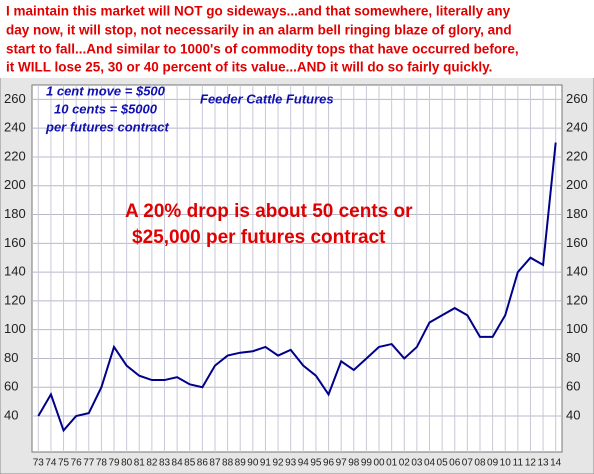 This screenshot has height=474, width=594. Describe the element at coordinates (106, 108) in the screenshot. I see `annotation: 10 cents = $5000` at that location.